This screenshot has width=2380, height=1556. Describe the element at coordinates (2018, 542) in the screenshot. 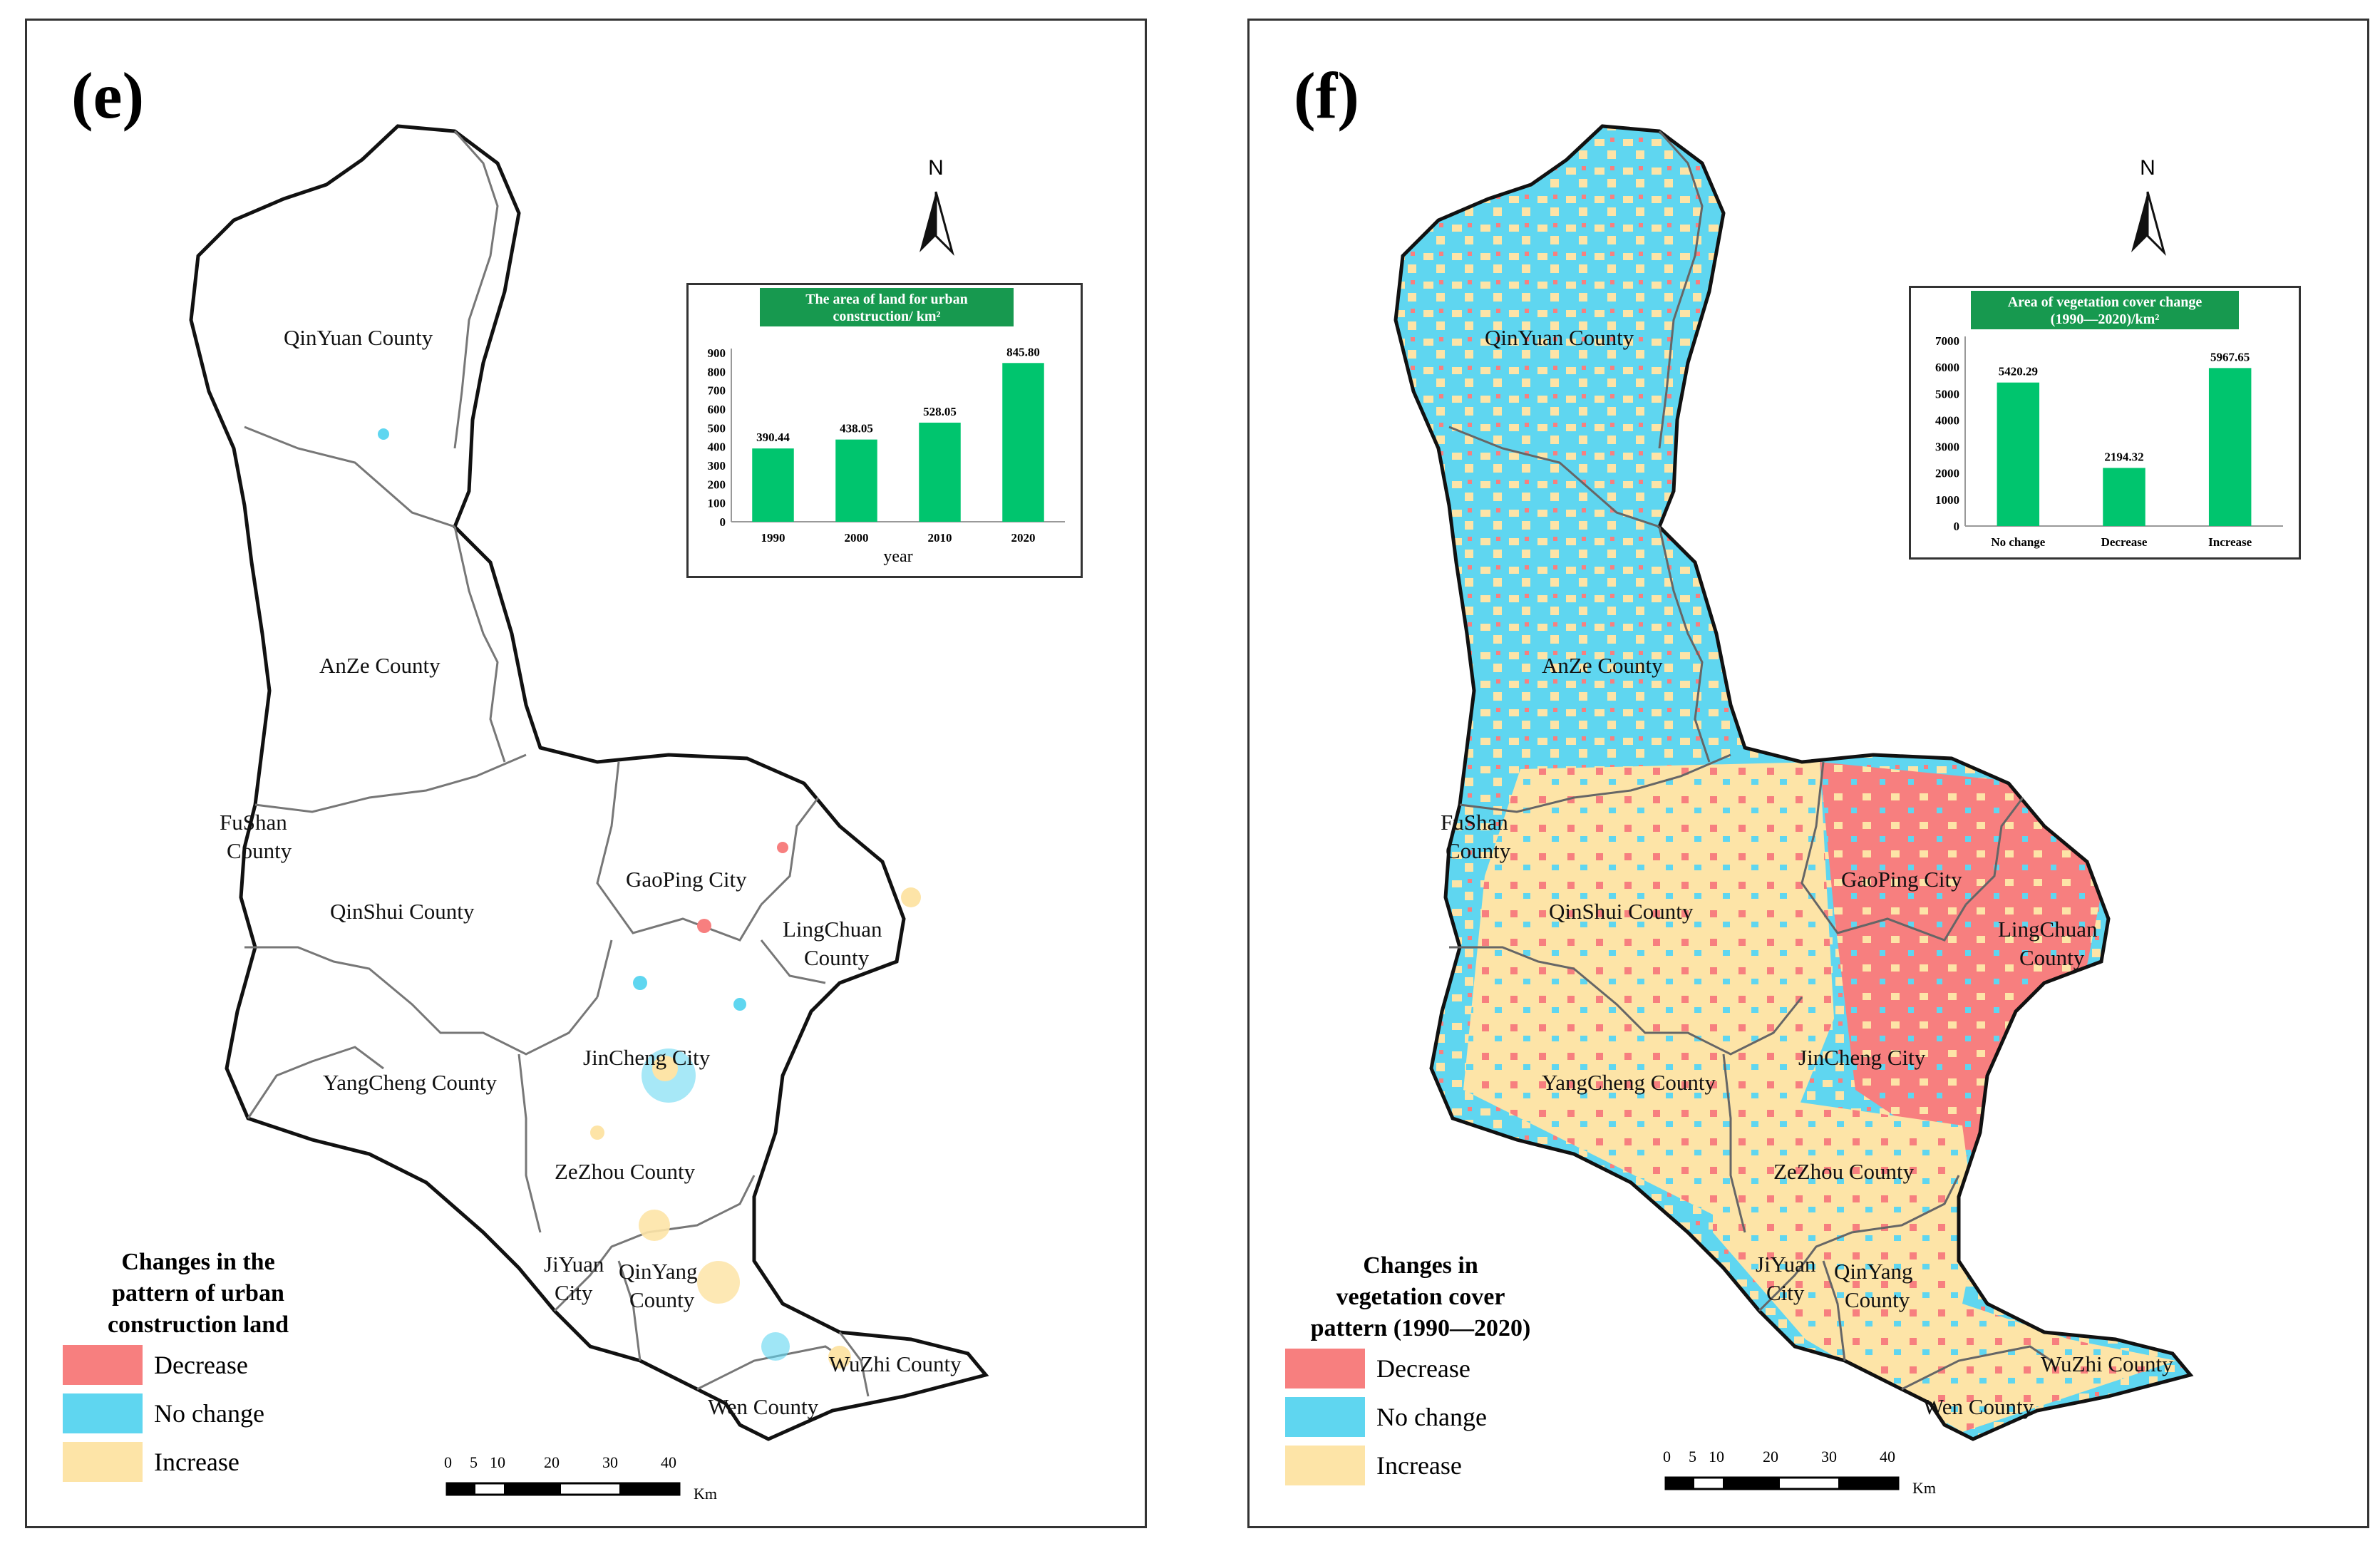

I see `x-tick-label: No change` at that location.